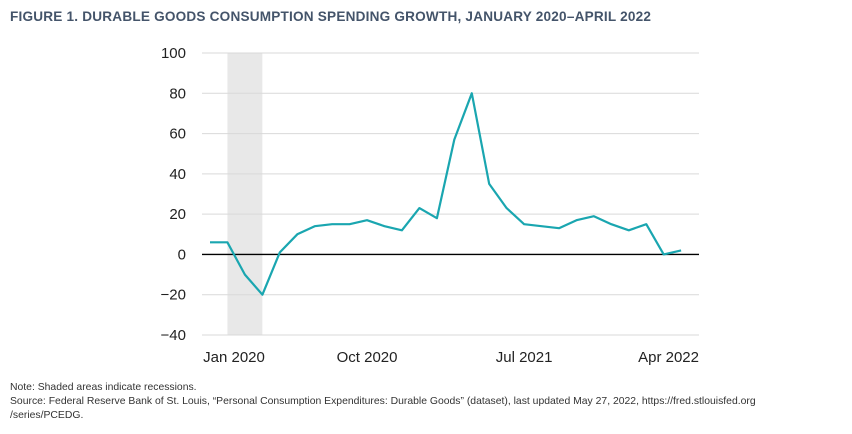 The image size is (852, 434). I want to click on recession-layer, so click(245, 194).